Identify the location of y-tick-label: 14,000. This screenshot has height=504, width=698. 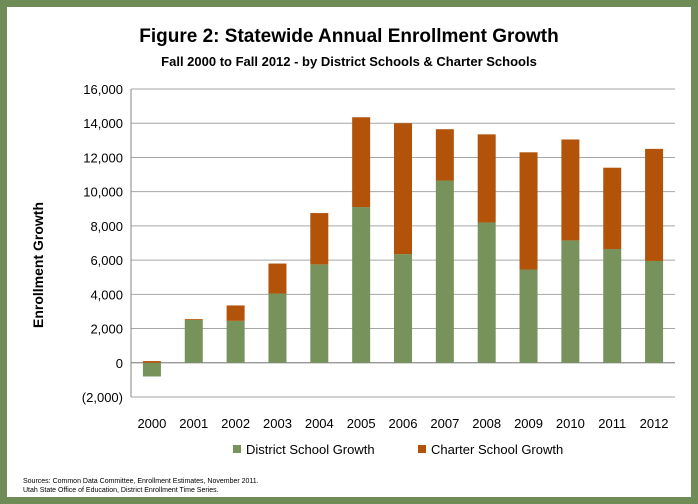
(103, 123).